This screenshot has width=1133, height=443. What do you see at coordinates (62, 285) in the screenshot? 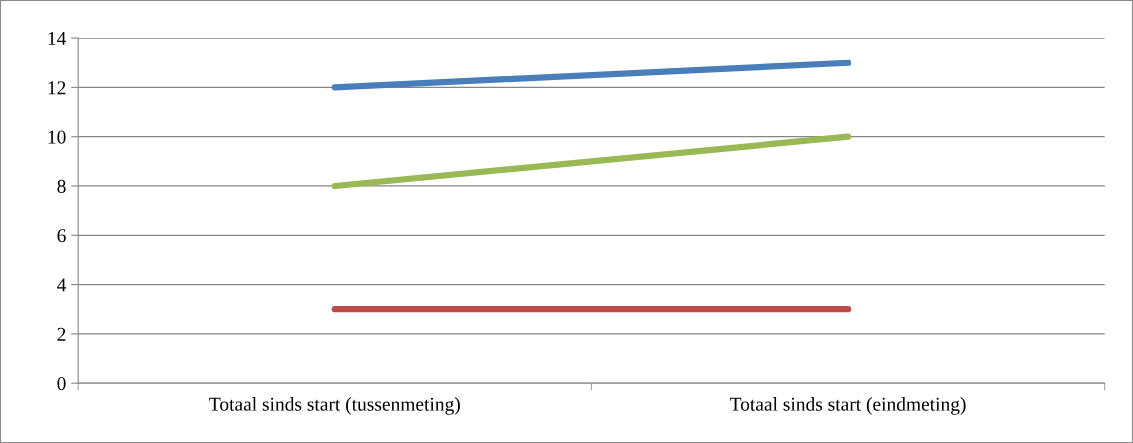
I see `y-tick-label: 4` at bounding box center [62, 285].